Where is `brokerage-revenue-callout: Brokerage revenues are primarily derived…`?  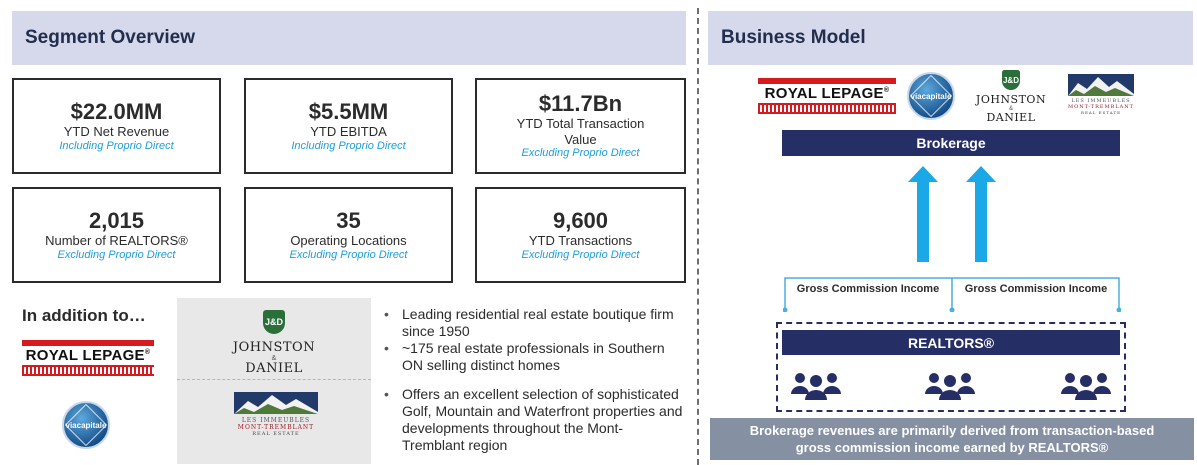 brokerage-revenue-callout: Brokerage revenues are primarily derived… is located at coordinates (952, 439).